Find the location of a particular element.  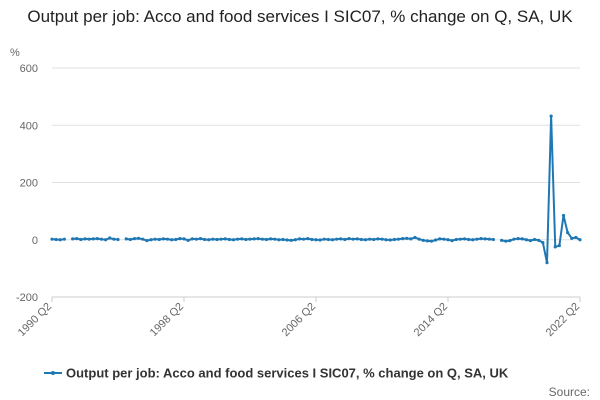

x-tick-label: 1990 Q2 is located at coordinates (35, 320).